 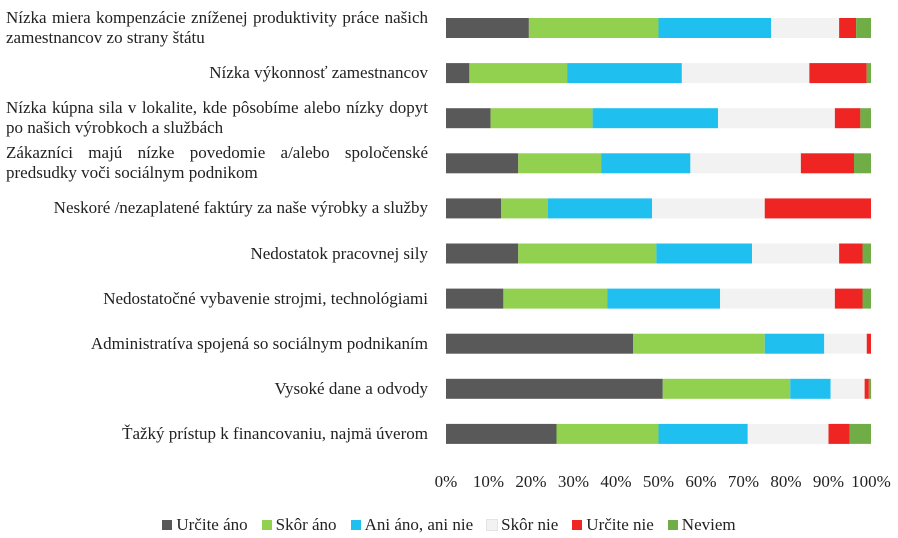 I want to click on x-tick-label: 20%, so click(x=531, y=481).